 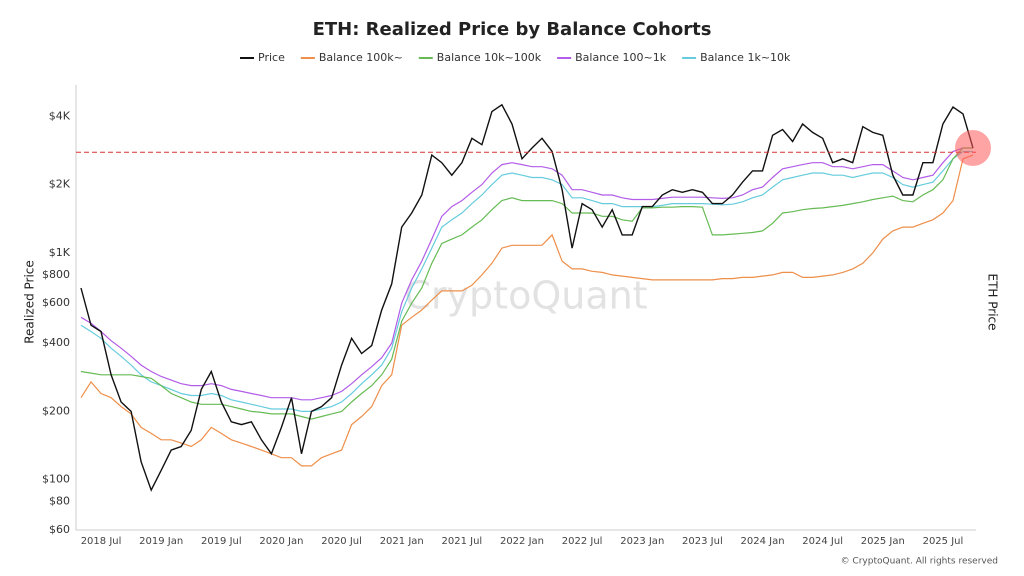 I want to click on credit: © CryptoQuant. All rights reserved, so click(x=919, y=562).